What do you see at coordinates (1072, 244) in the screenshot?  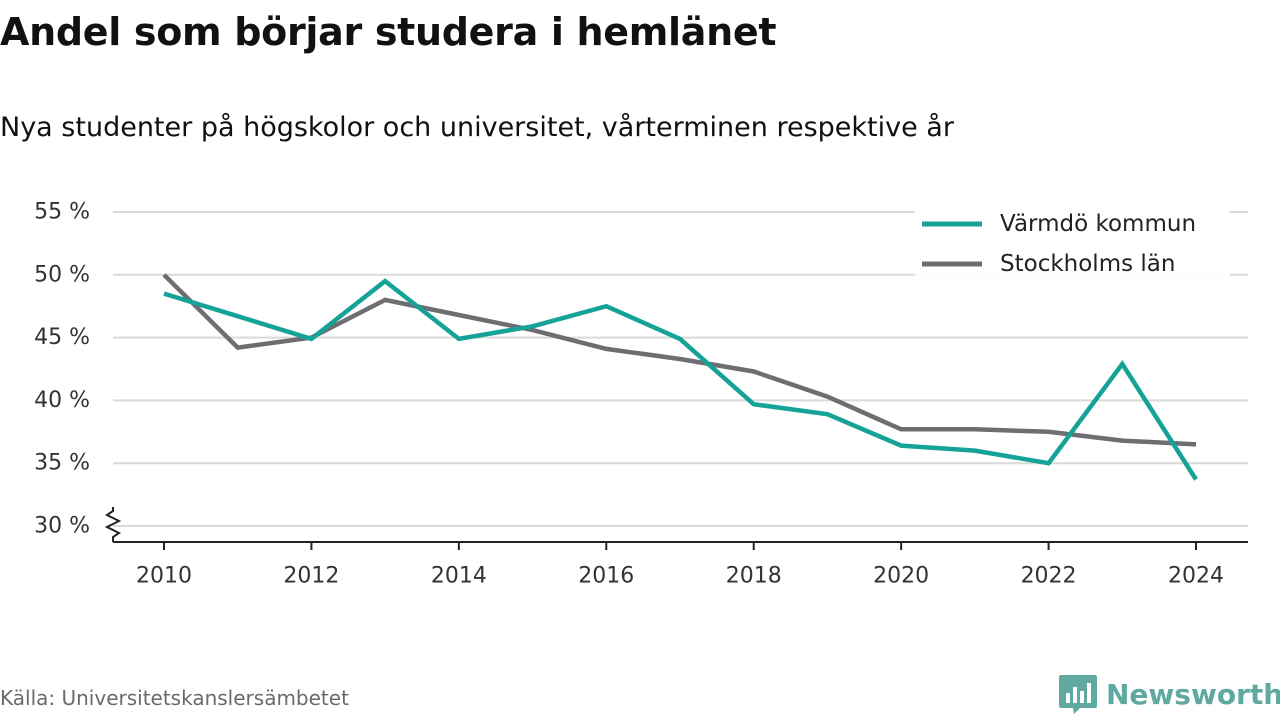 I see `legend: Värmdö kommun Stockholms län` at bounding box center [1072, 244].